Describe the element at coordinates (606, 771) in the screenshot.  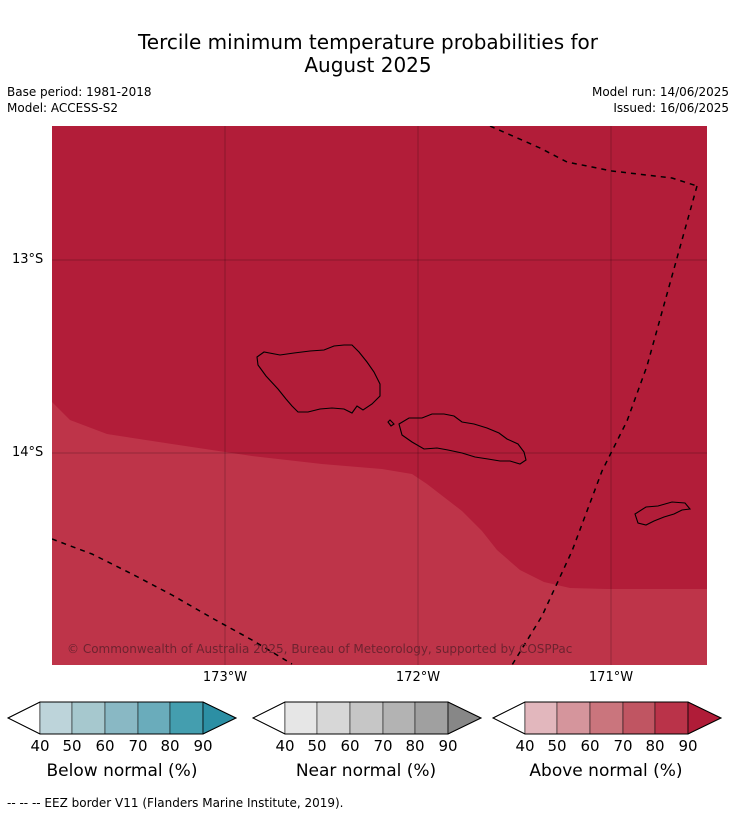
I see `above-normal-label: Above normal (%)` at that location.